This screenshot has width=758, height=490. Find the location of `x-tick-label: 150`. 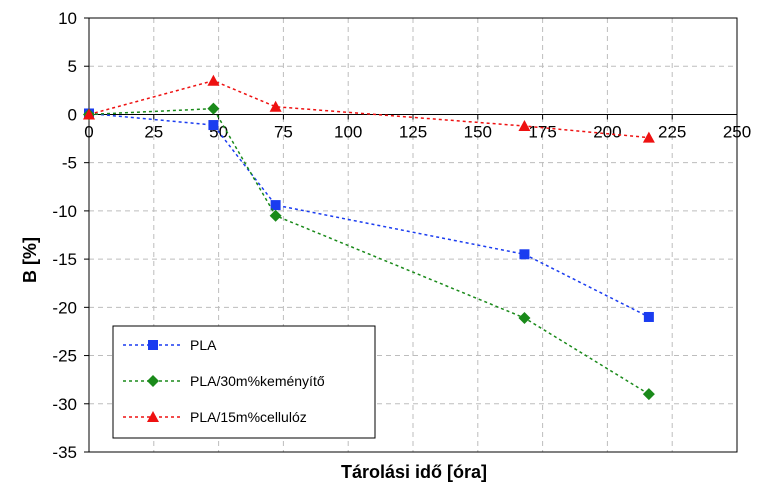

x-tick-label: 150 is located at coordinates (478, 131).